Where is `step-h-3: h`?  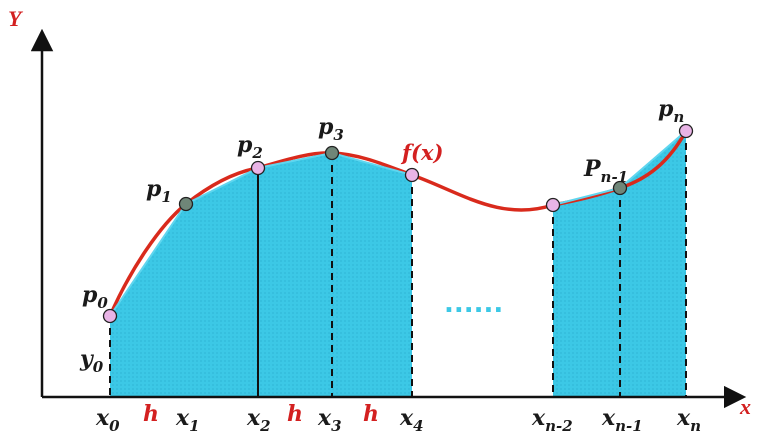
step-h-3: h is located at coordinates (371, 414).